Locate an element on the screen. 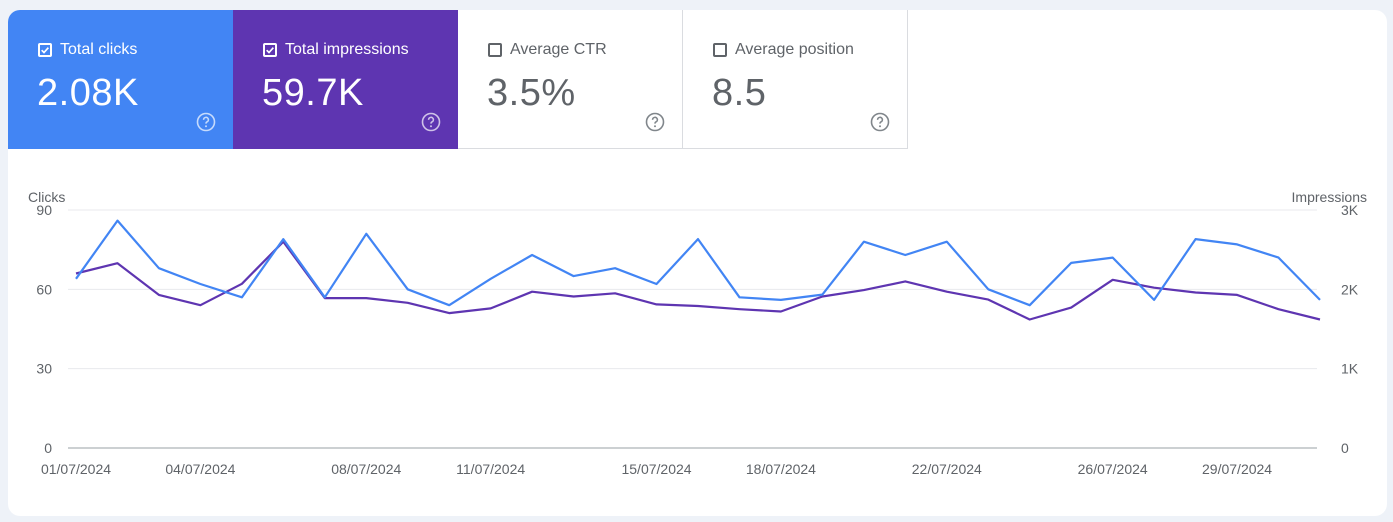  x-tick-label: 15/07/2024 is located at coordinates (656, 469).